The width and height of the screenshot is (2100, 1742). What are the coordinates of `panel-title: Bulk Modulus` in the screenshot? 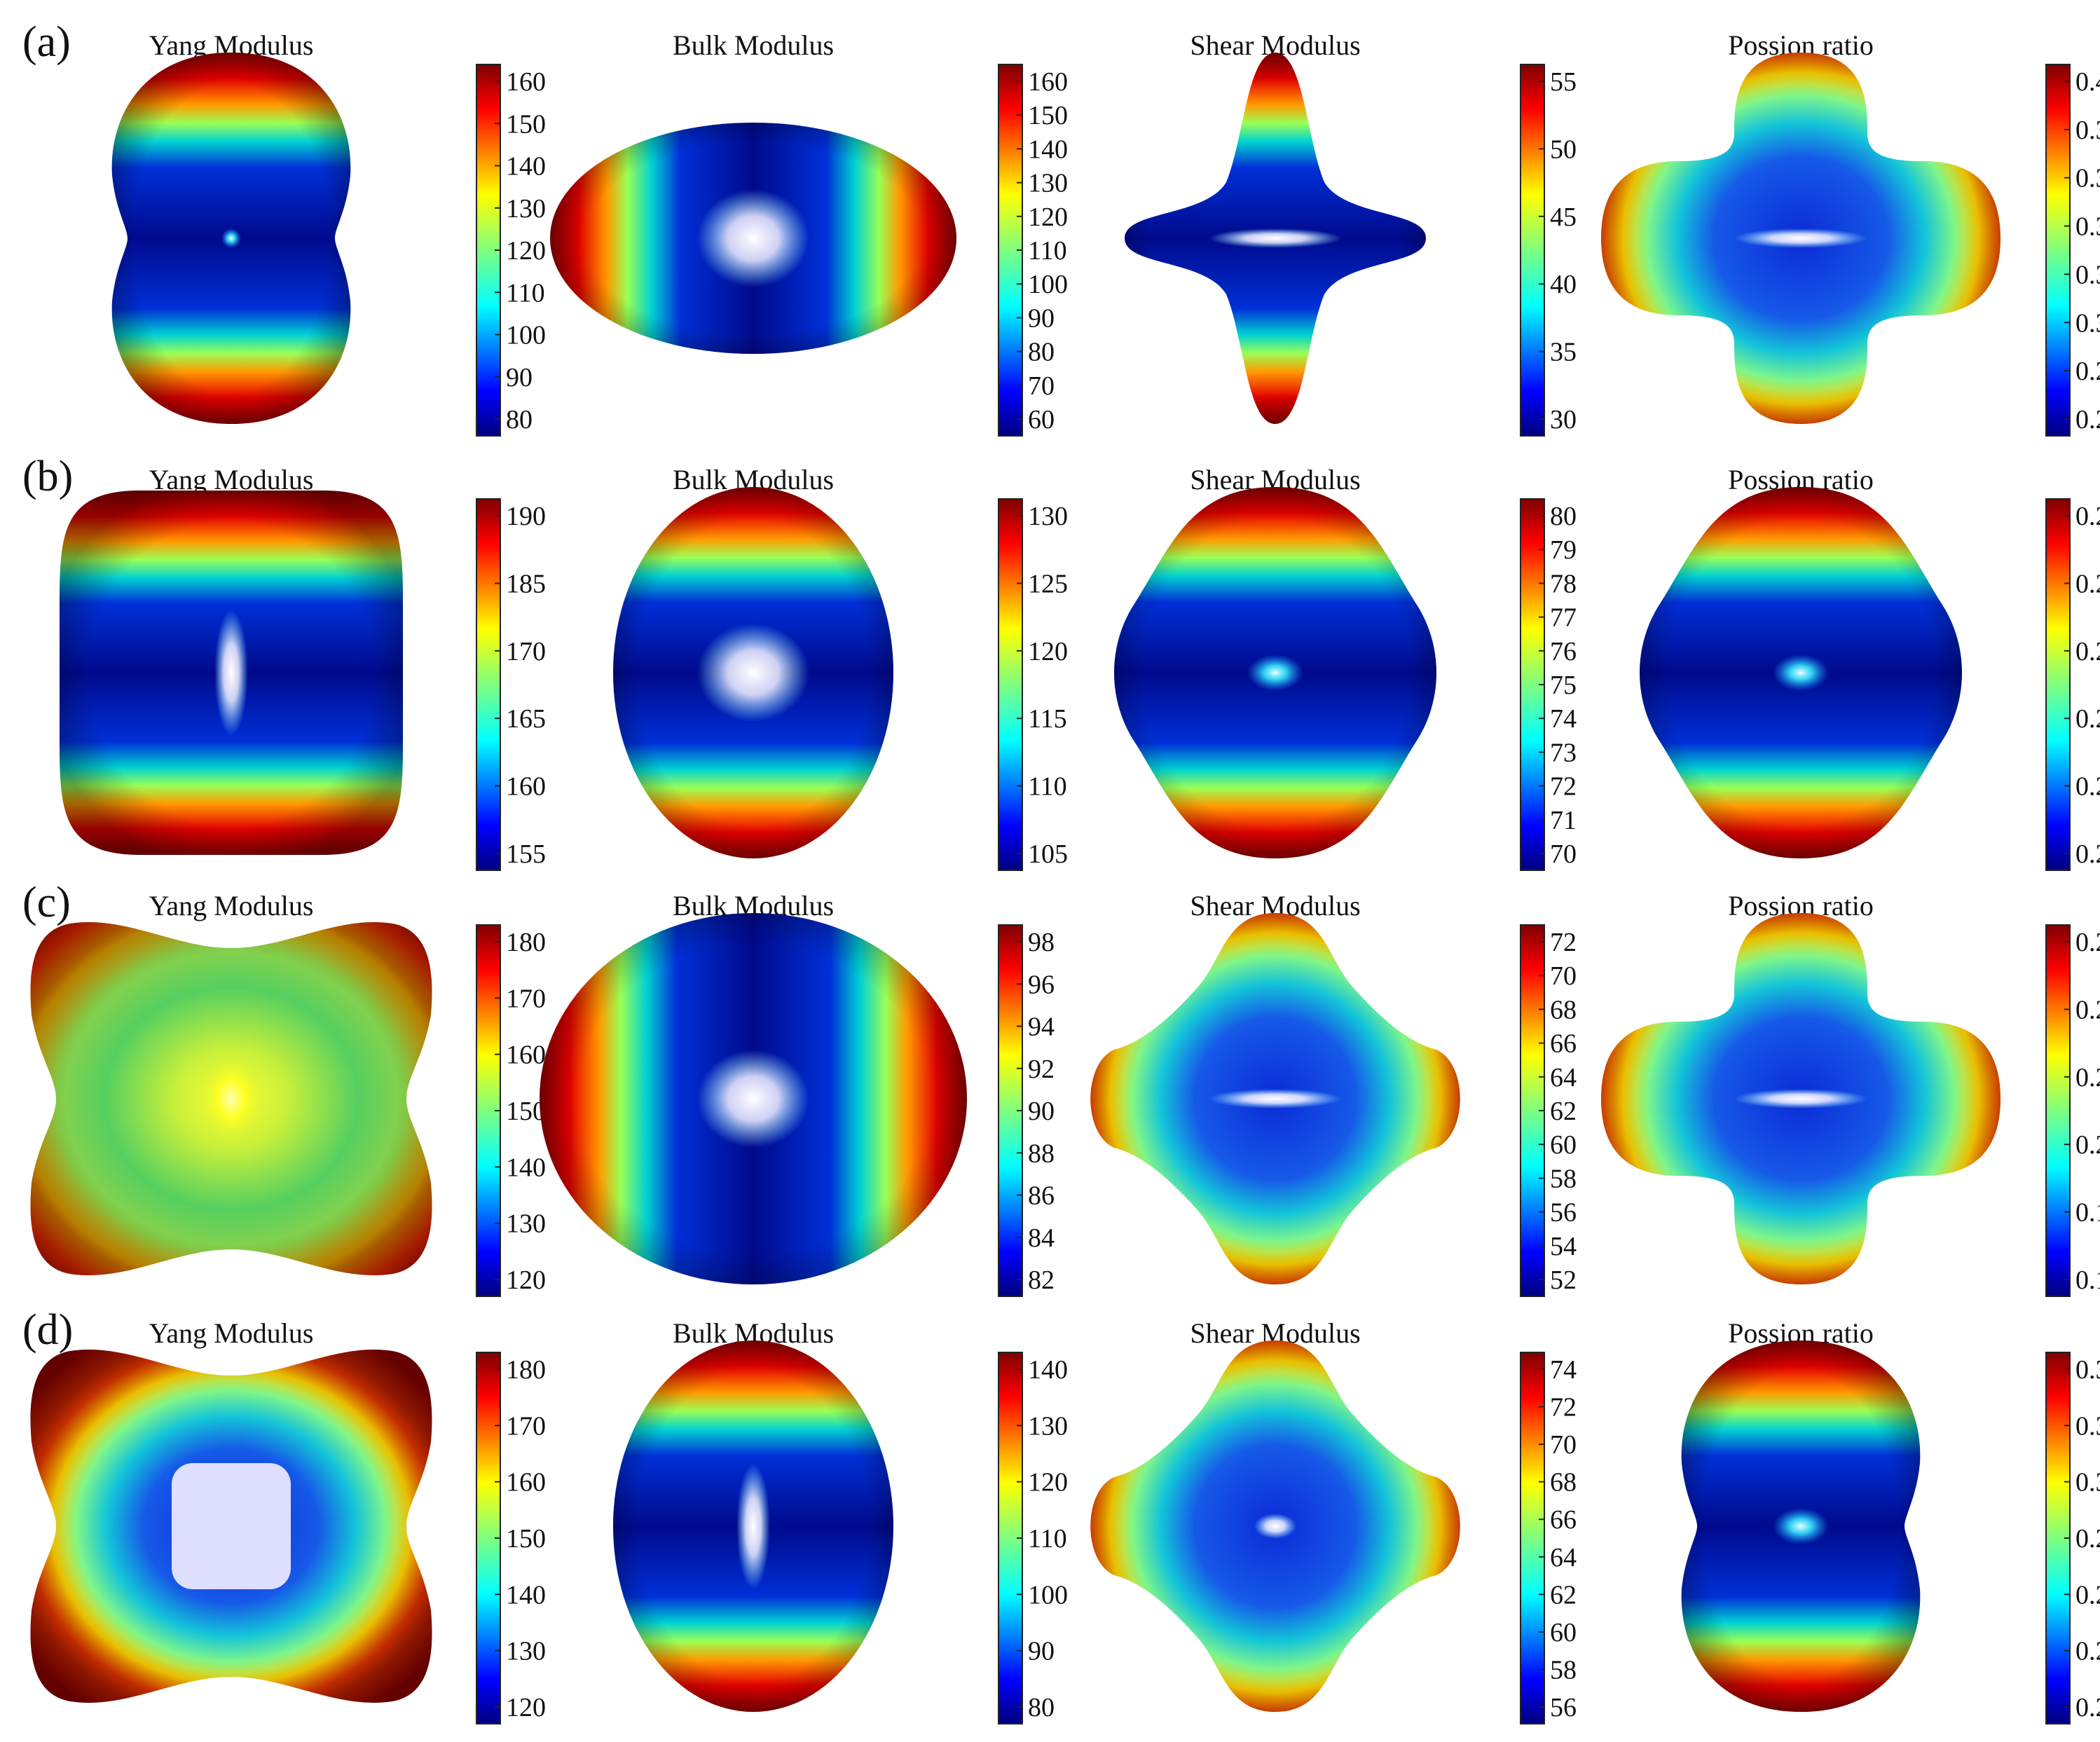 It's located at (753, 45).